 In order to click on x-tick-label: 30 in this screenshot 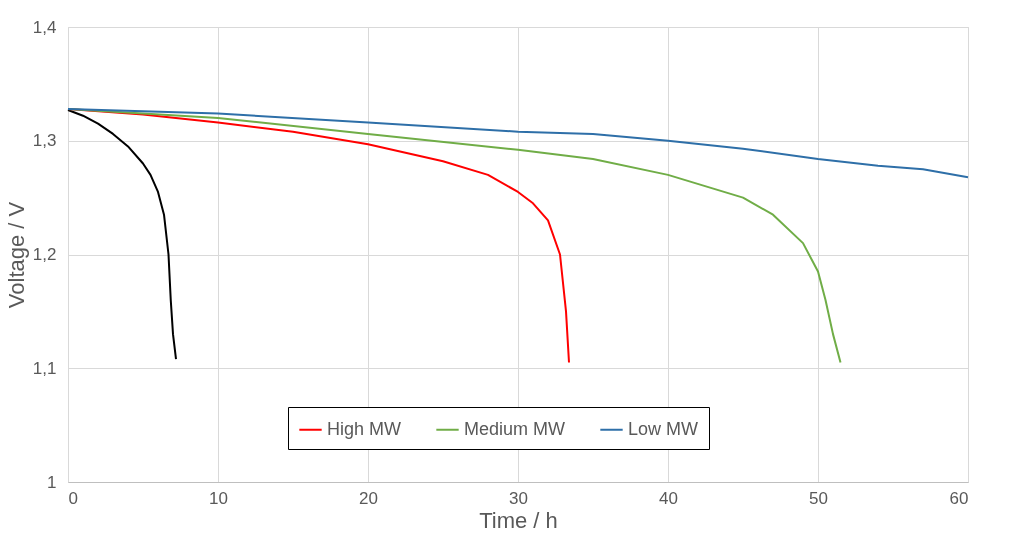, I will do `click(518, 498)`.